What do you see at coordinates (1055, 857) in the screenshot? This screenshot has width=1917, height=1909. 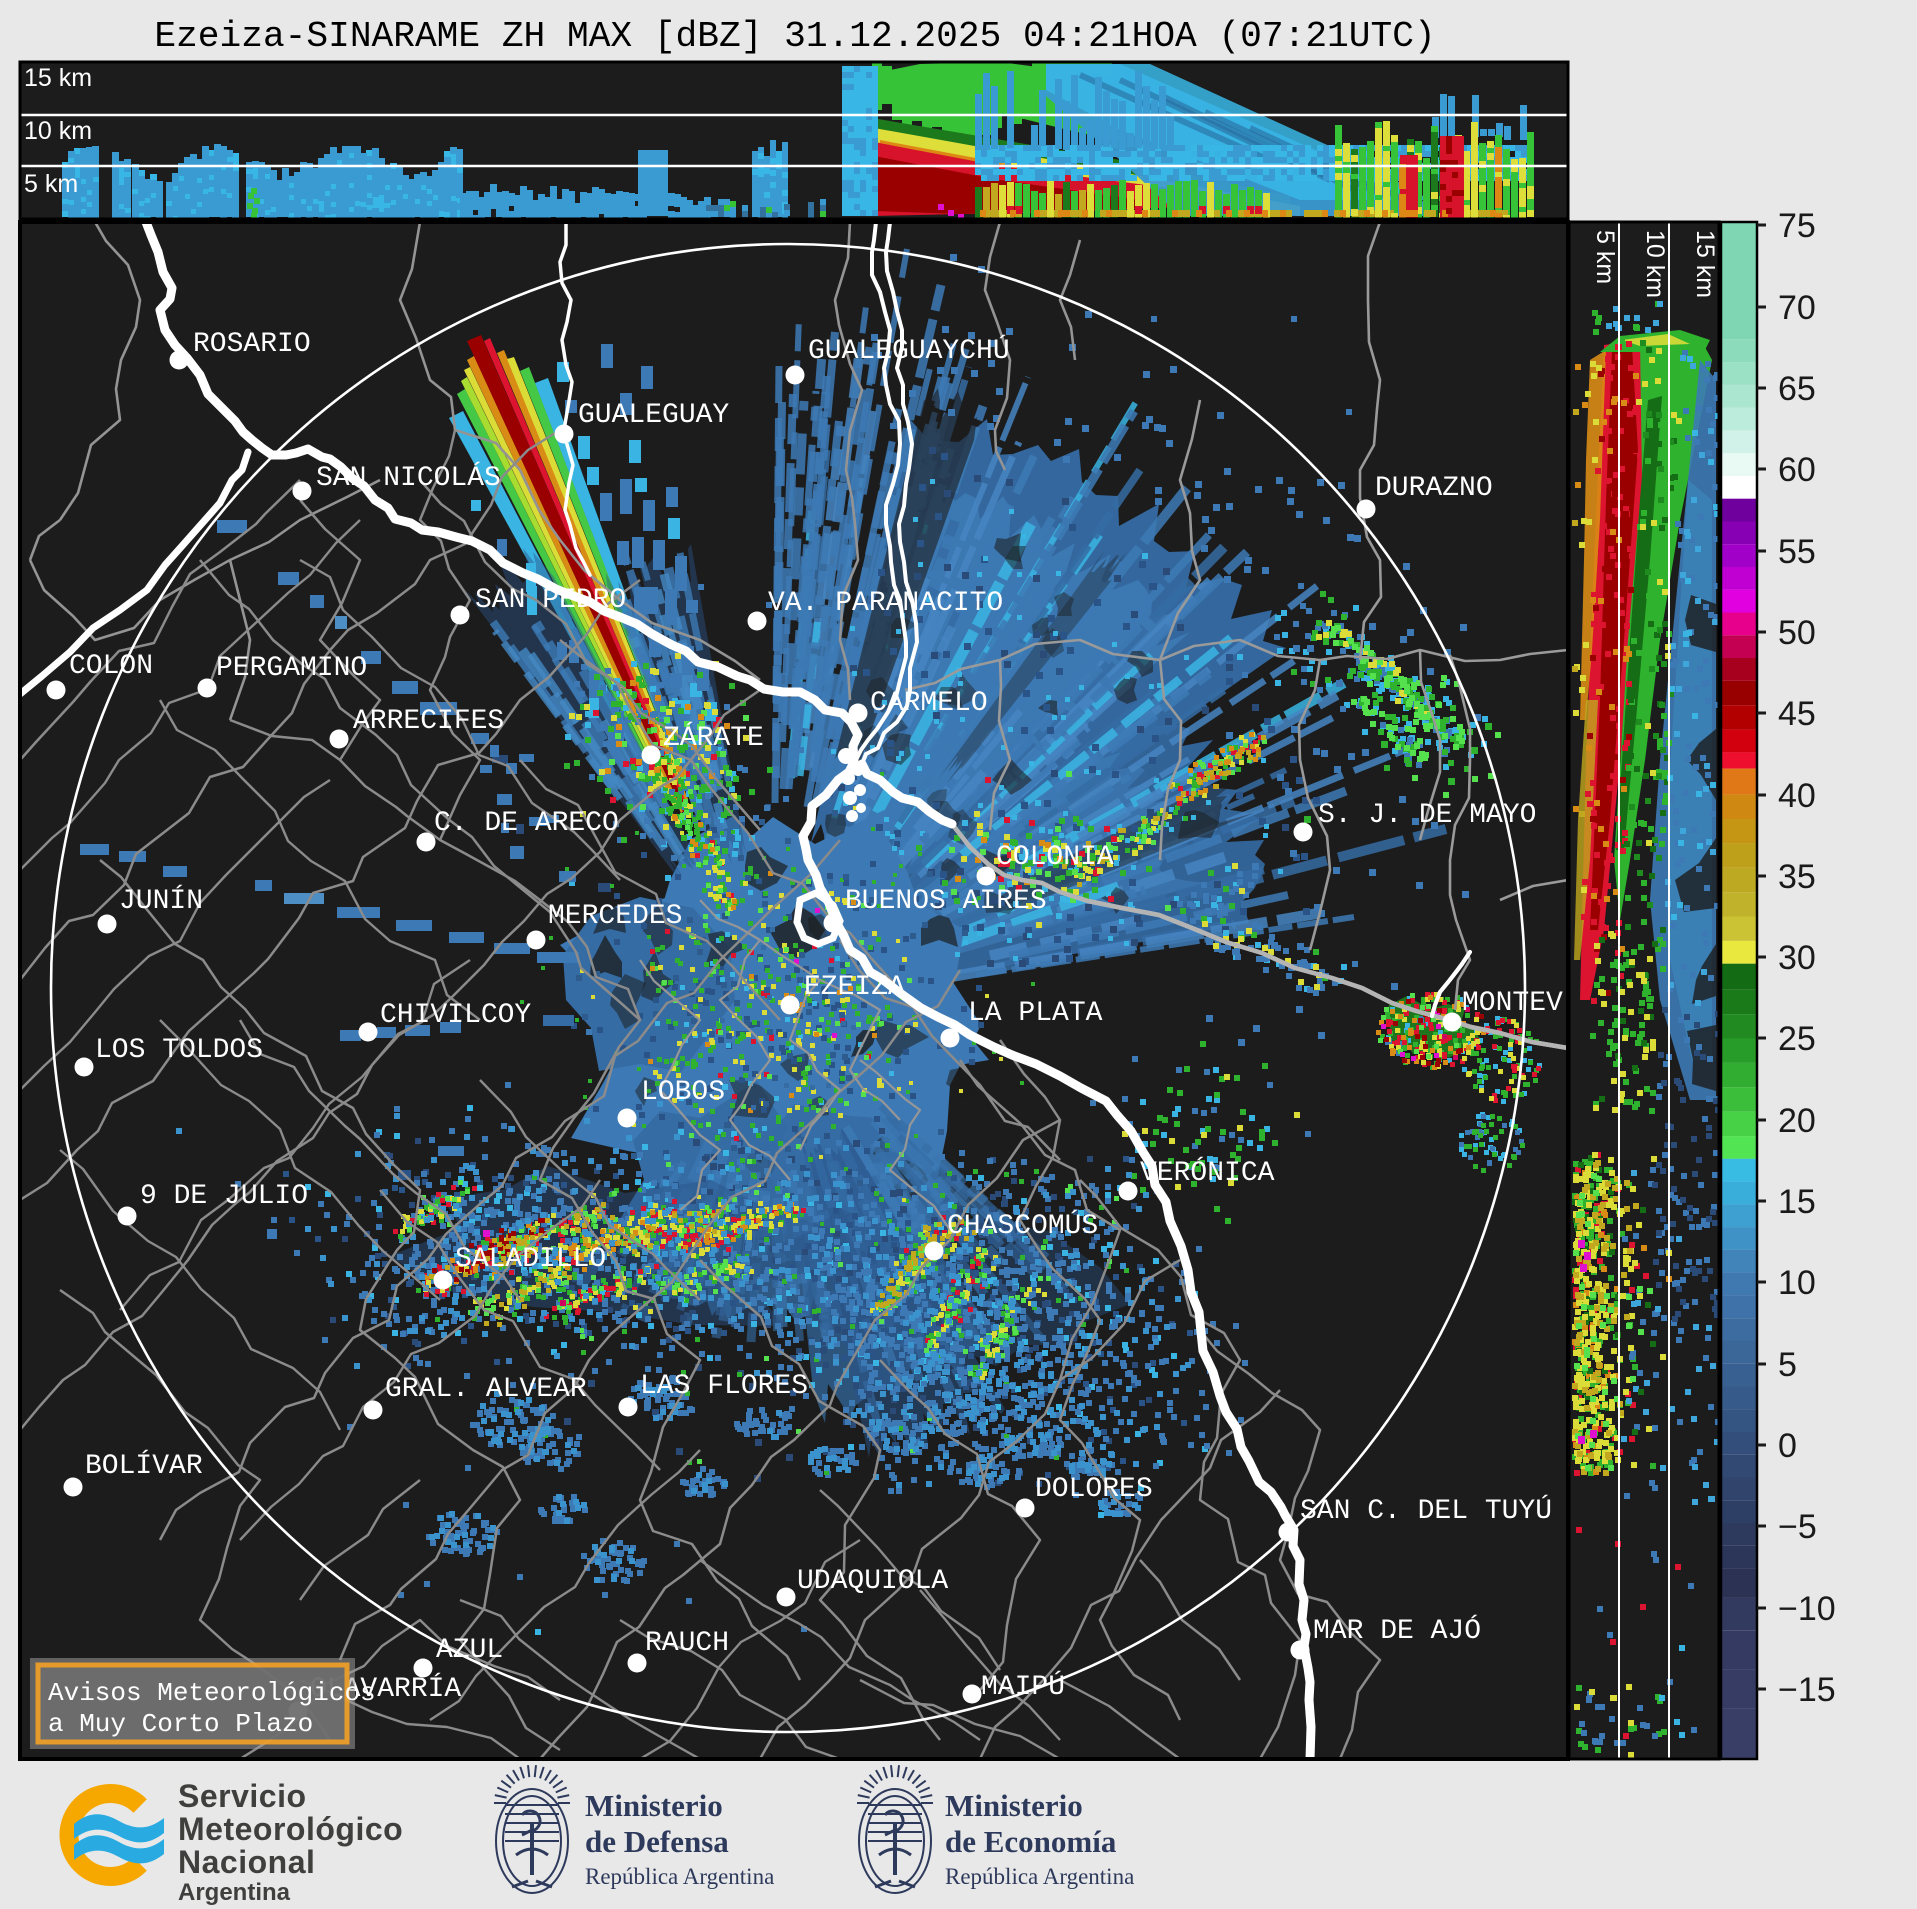 I see `svg-text: COLONIA` at bounding box center [1055, 857].